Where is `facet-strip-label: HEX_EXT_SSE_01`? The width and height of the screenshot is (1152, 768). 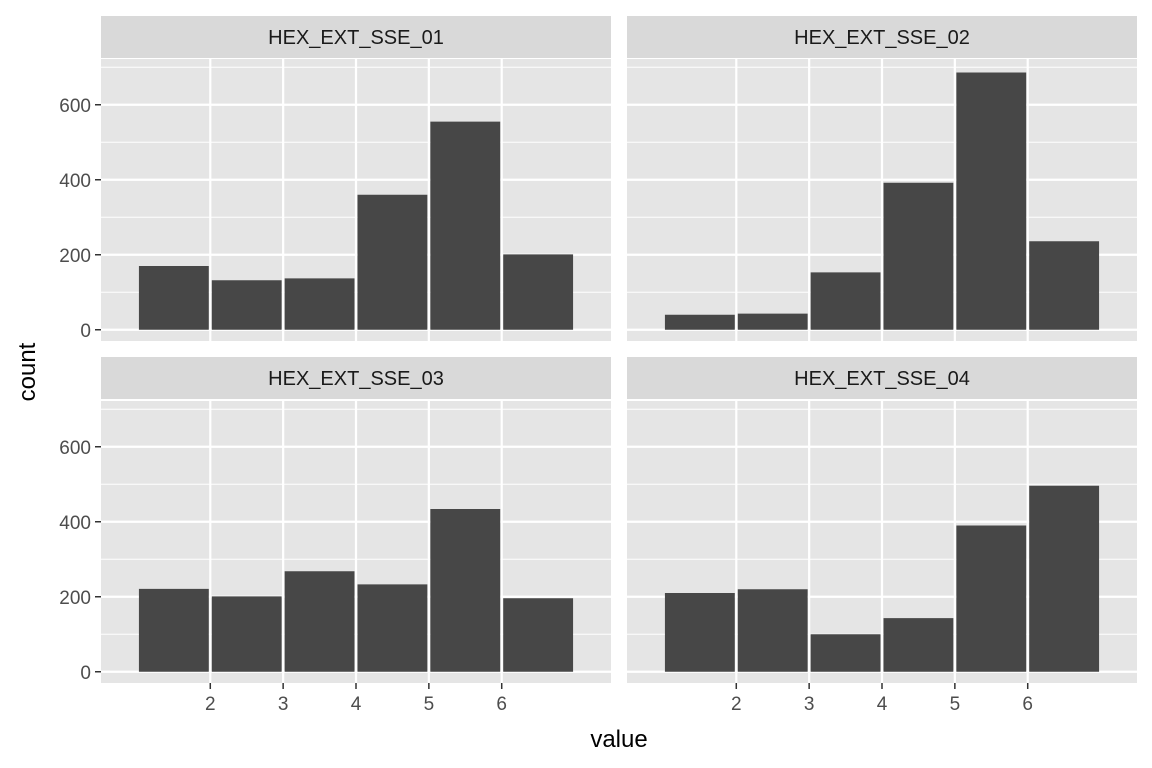
facet-strip-label: HEX_EXT_SSE_01 is located at coordinates (356, 38).